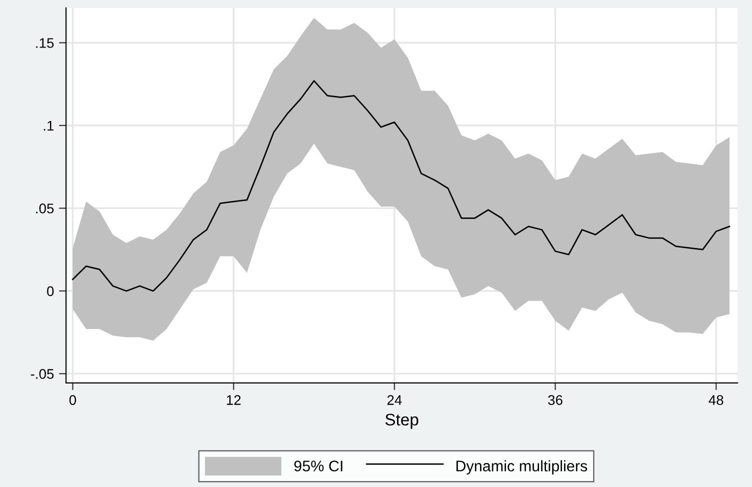 Image resolution: width=752 pixels, height=487 pixels. Describe the element at coordinates (394, 400) in the screenshot. I see `x-tick-label: 24` at that location.